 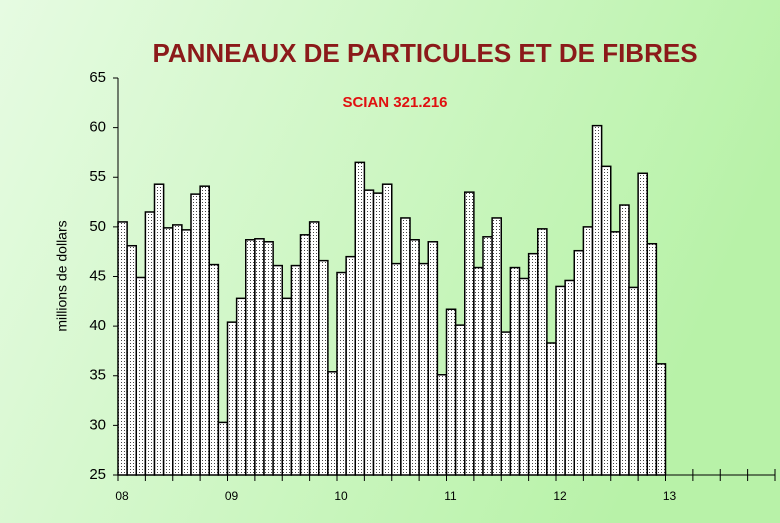 What do you see at coordinates (97, 375) in the screenshot?
I see `y-tick-label: 35` at bounding box center [97, 375].